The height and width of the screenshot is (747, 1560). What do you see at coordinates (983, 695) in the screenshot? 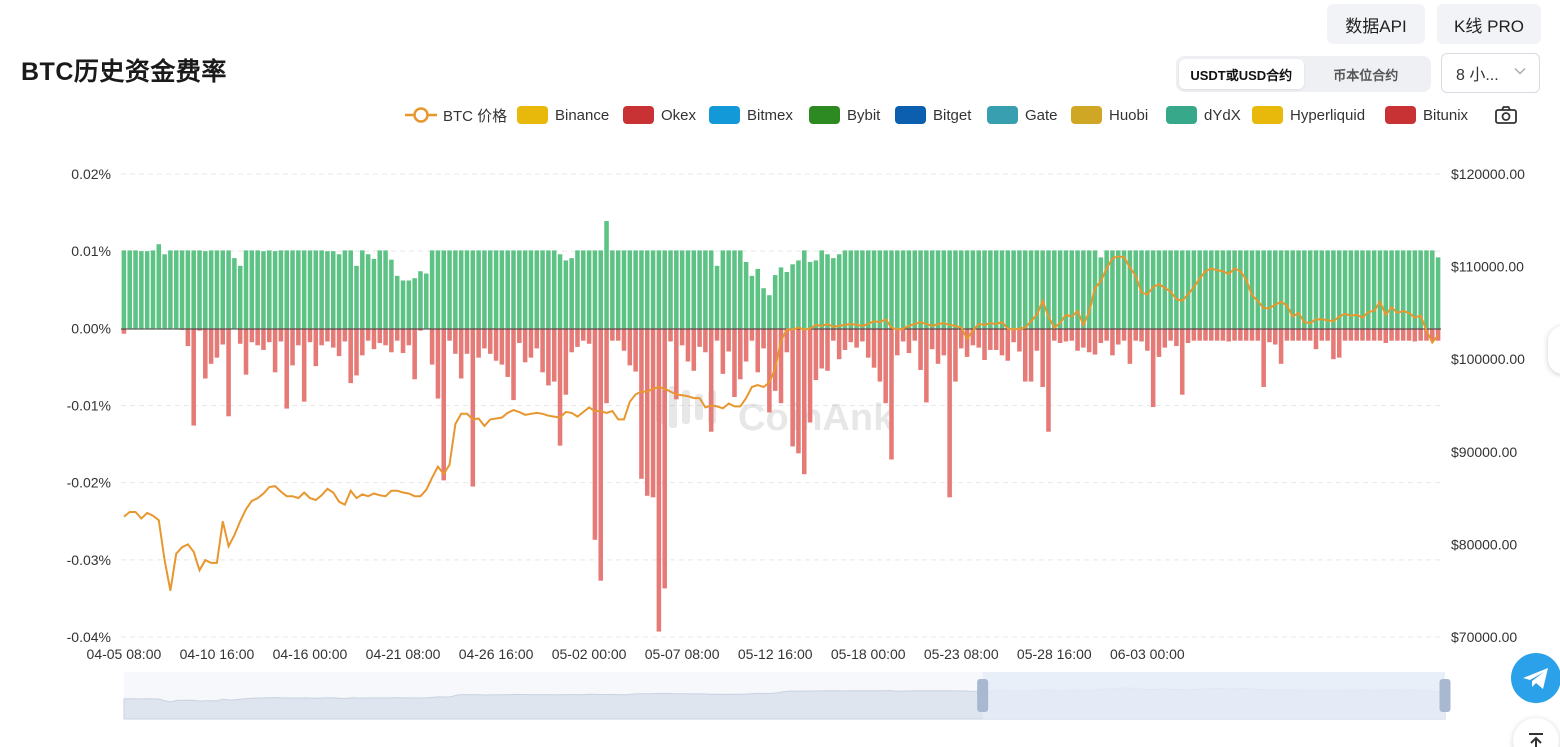
I see `slider-handle-left` at bounding box center [983, 695].